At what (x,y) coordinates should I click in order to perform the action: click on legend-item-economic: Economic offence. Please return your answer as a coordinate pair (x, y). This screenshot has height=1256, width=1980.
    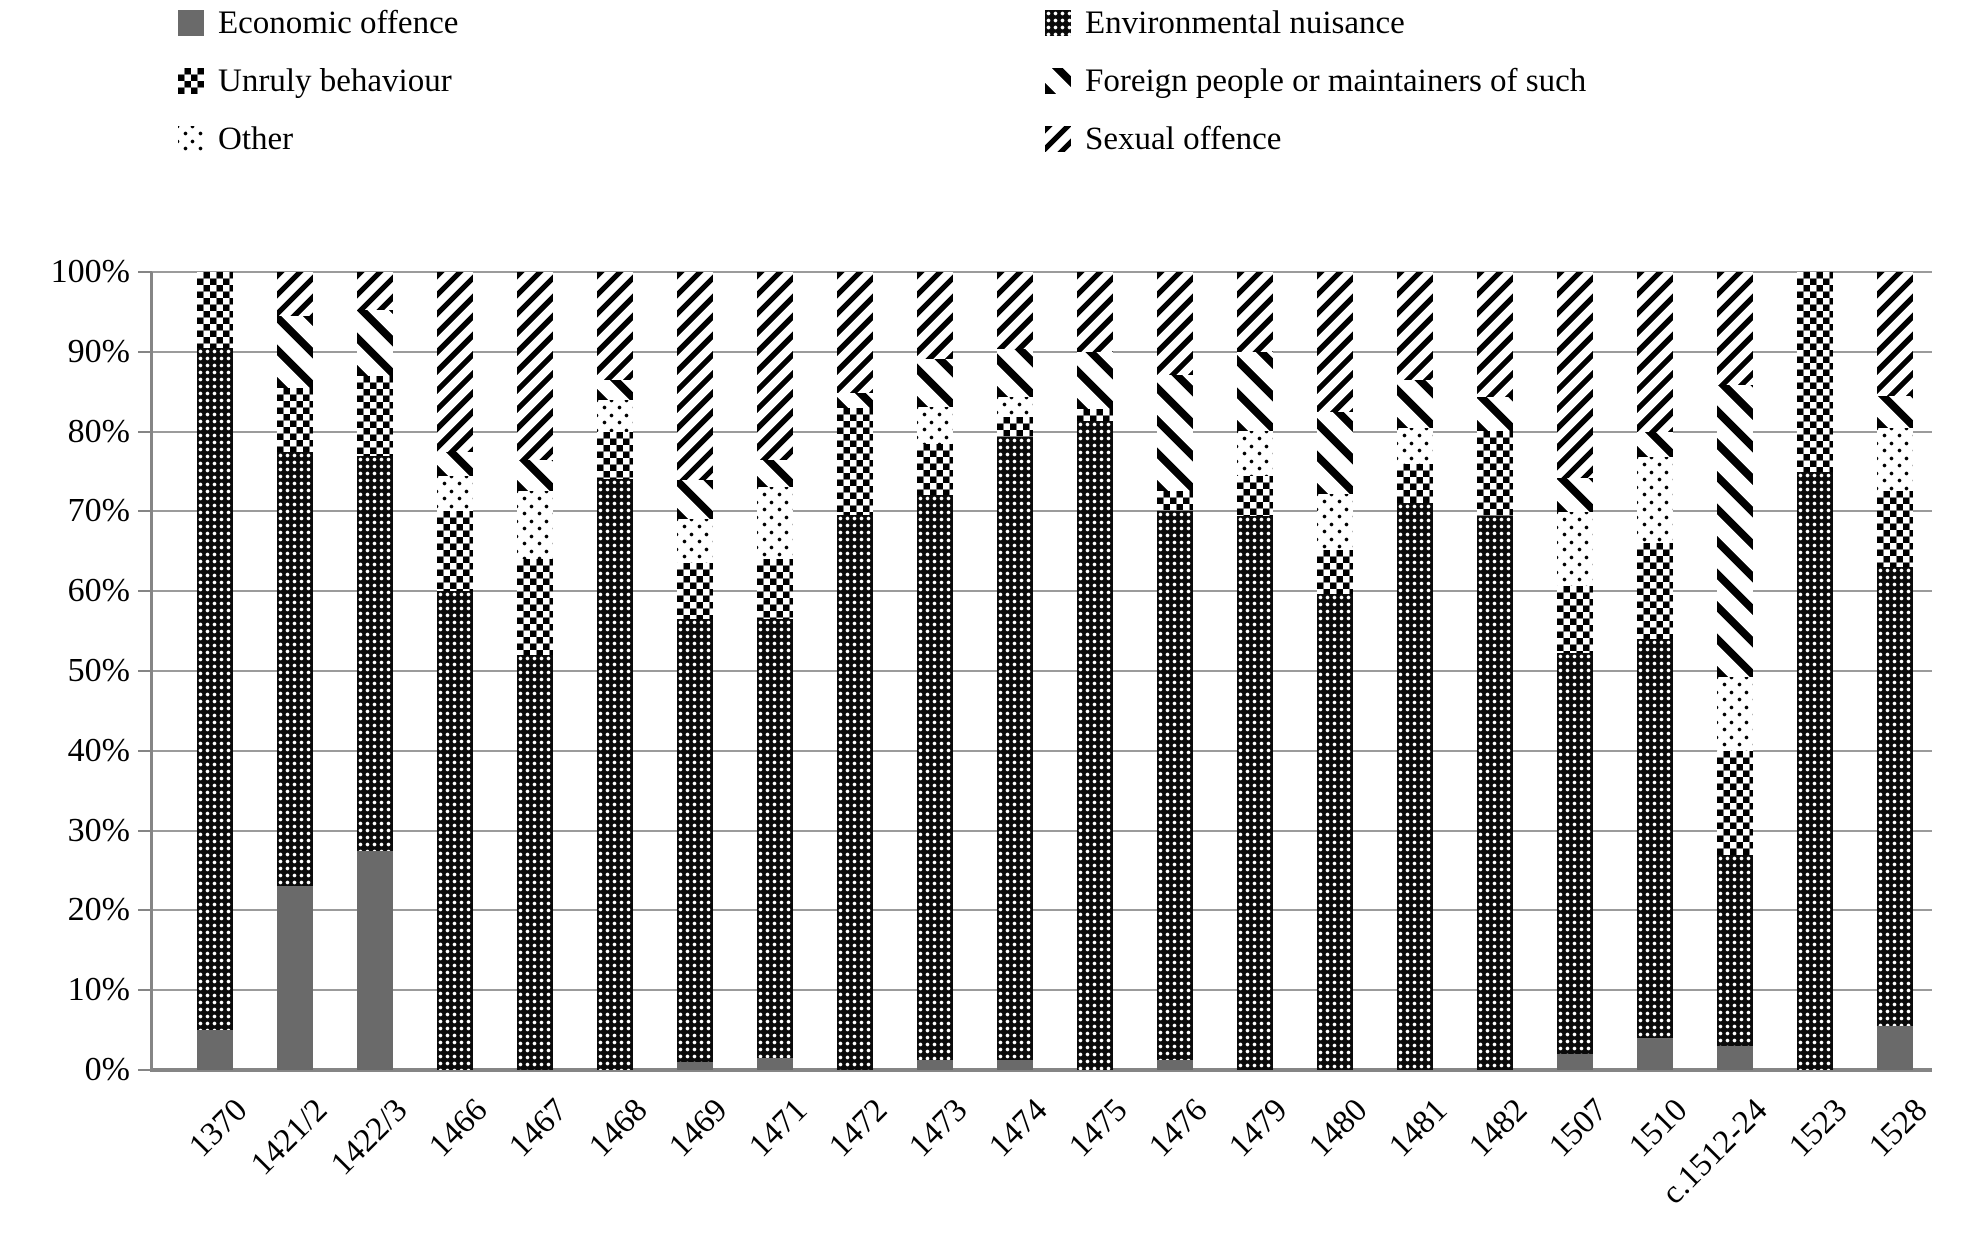
    Looking at the image, I should click on (318, 23).